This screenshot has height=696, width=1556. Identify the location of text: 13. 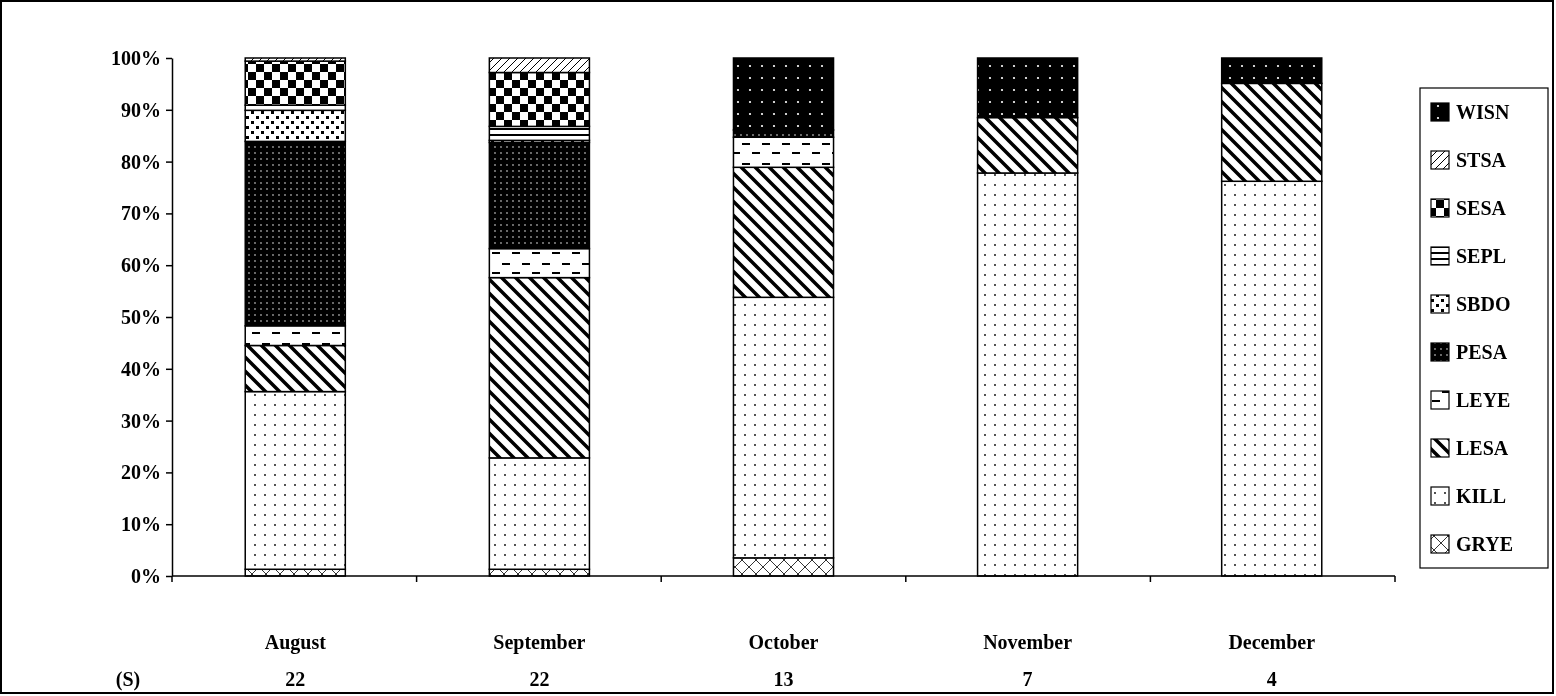
(783, 679).